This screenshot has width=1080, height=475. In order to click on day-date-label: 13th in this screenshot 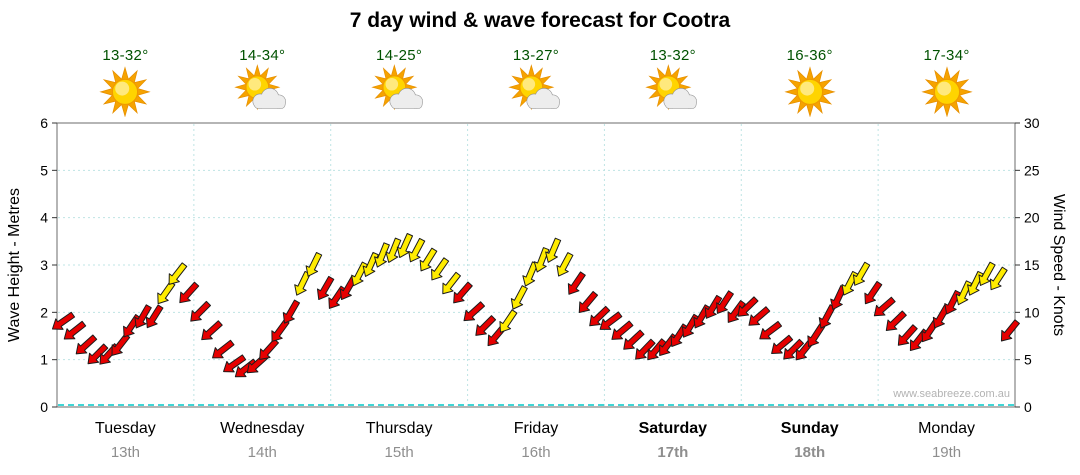, I will do `click(125, 452)`.